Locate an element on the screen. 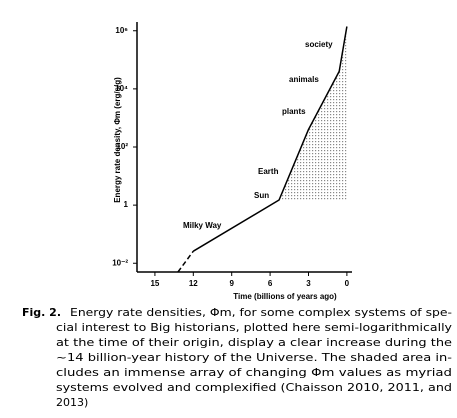 Image resolution: width=457 pixels, height=418 pixels. y-tick-label: 10² is located at coordinates (122, 146).